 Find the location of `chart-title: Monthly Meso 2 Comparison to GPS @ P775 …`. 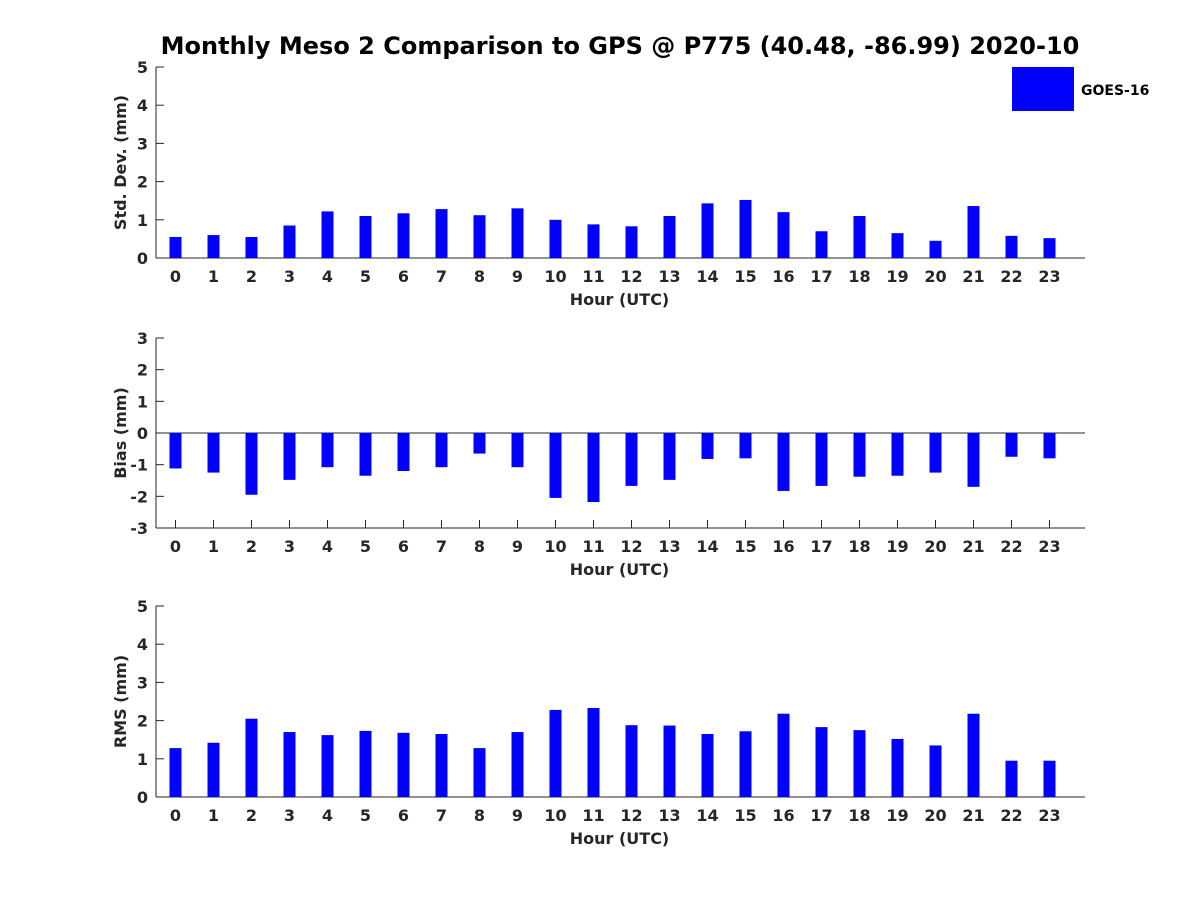

chart-title: Monthly Meso 2 Comparison to GPS @ P775 … is located at coordinates (620, 46).